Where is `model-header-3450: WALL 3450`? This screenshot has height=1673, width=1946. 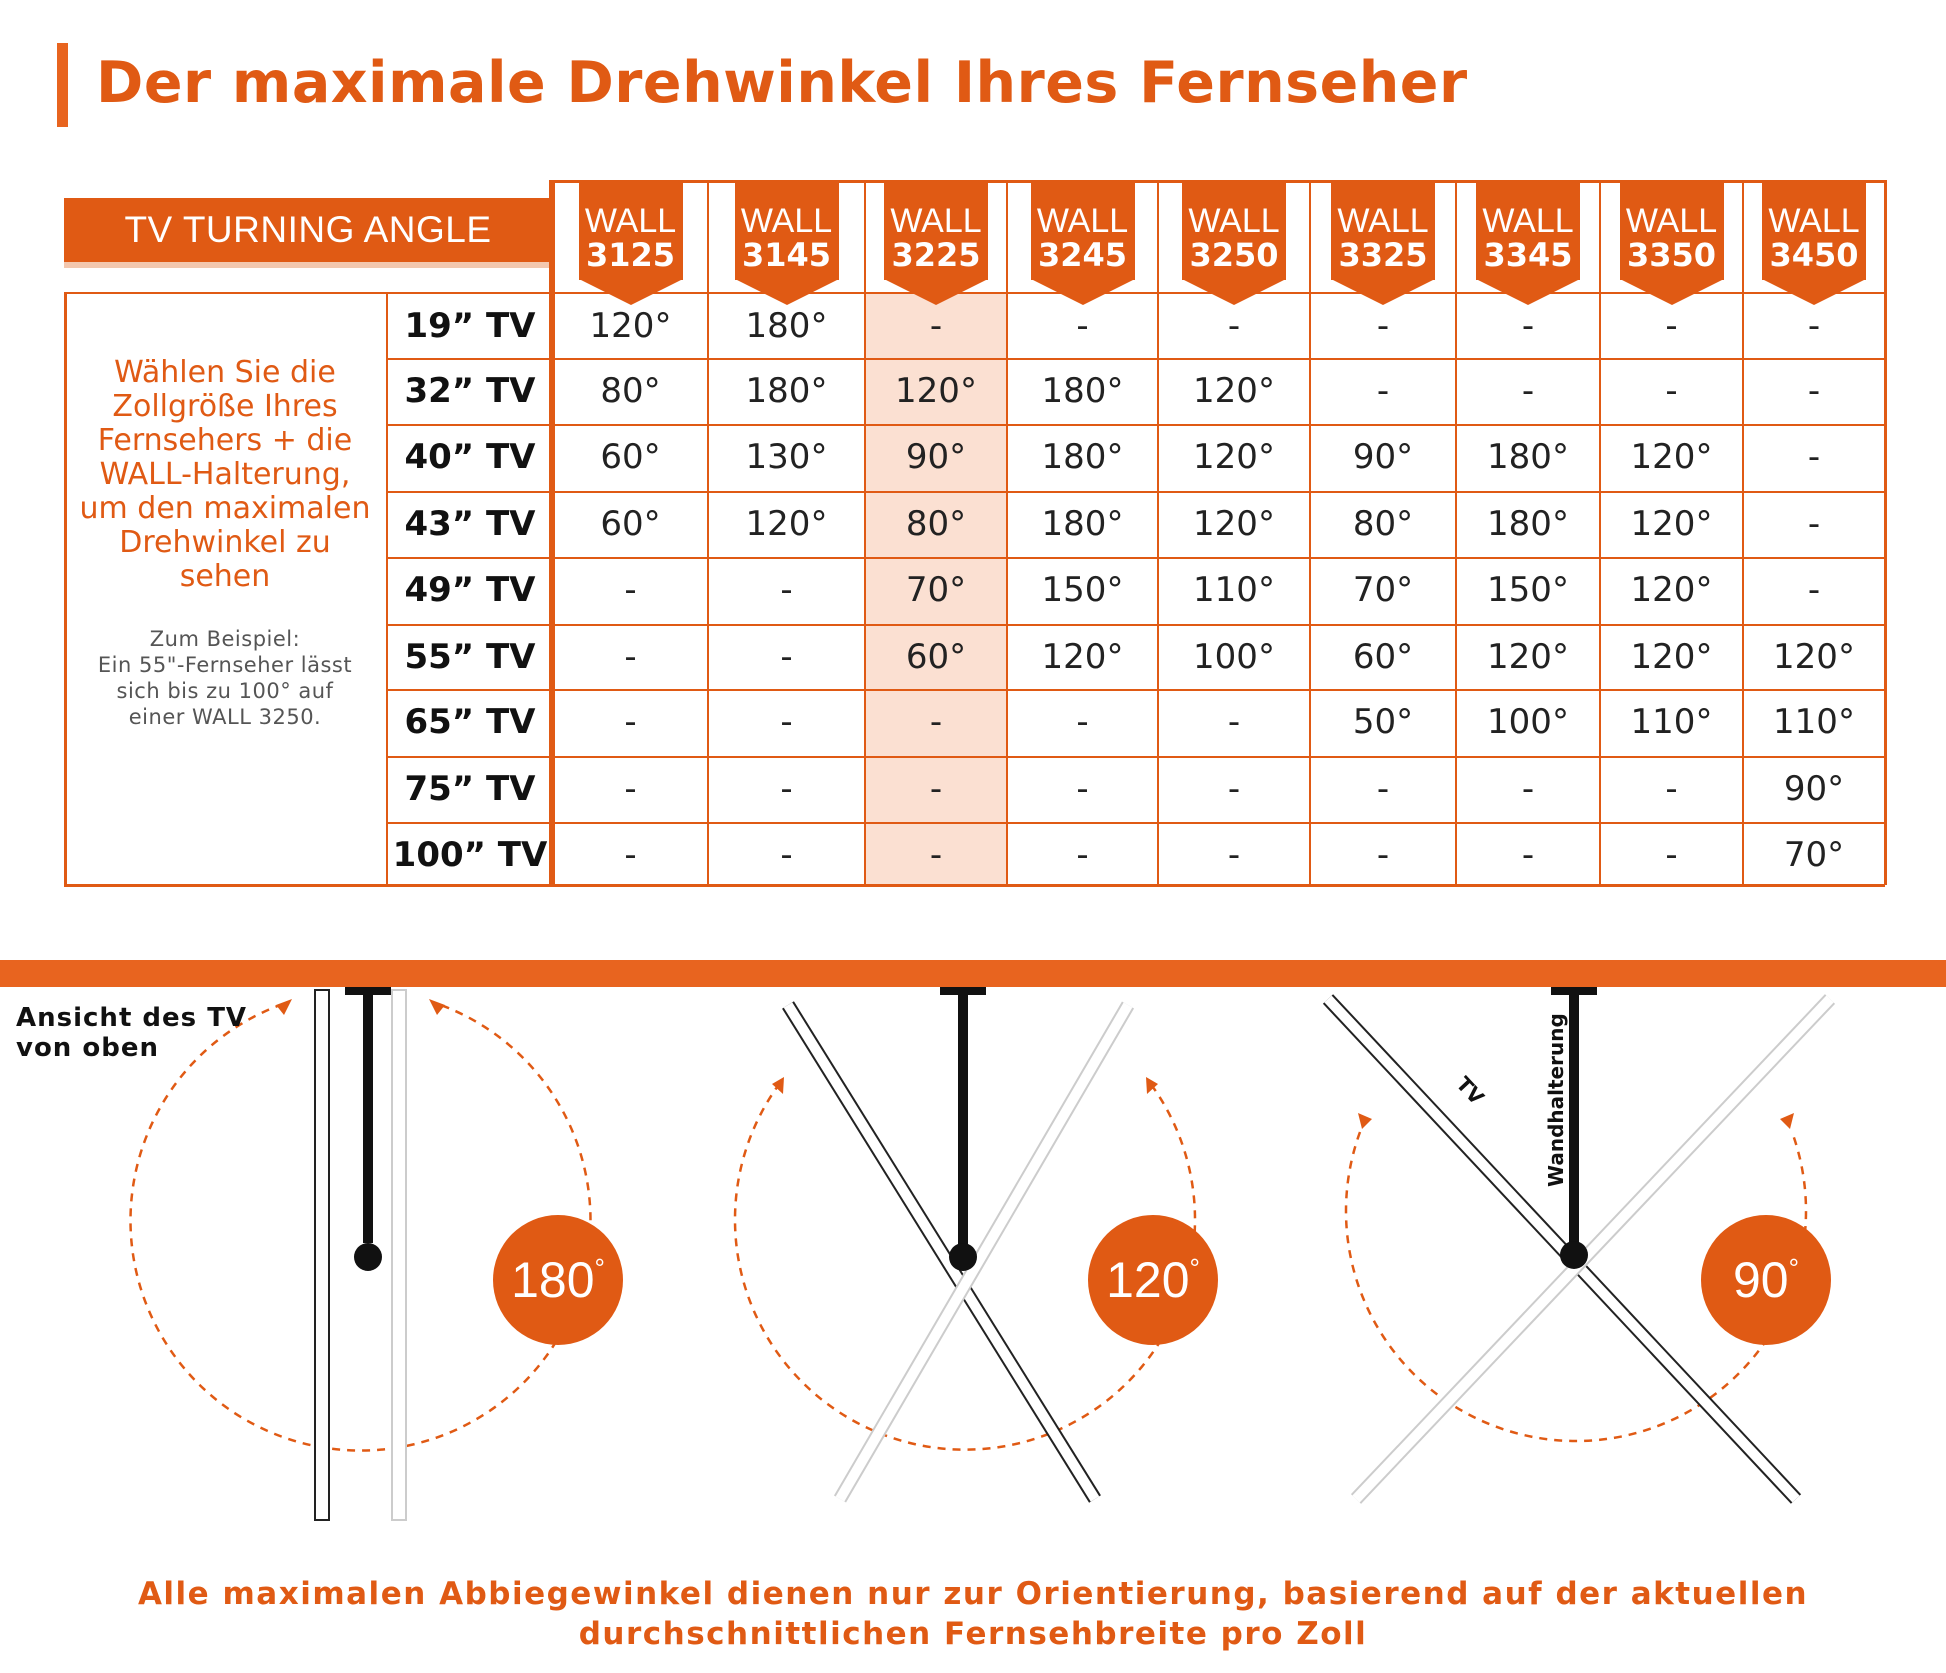
model-header-3450: WALL 3450 is located at coordinates (1814, 244).